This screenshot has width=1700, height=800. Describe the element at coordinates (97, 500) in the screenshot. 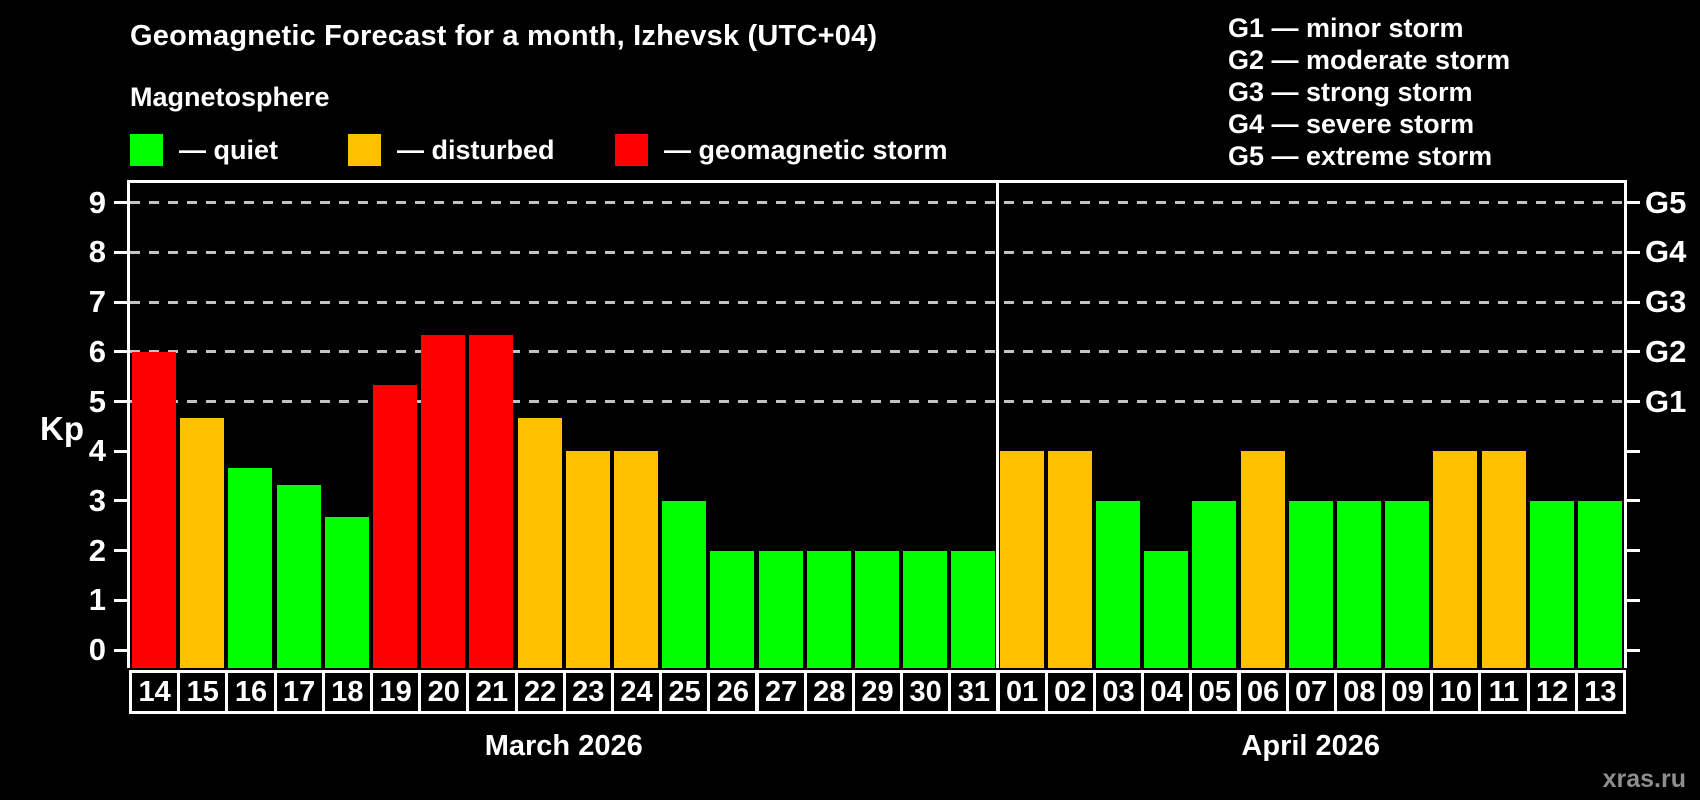

I see `kp-tick-label-3: 3` at that location.